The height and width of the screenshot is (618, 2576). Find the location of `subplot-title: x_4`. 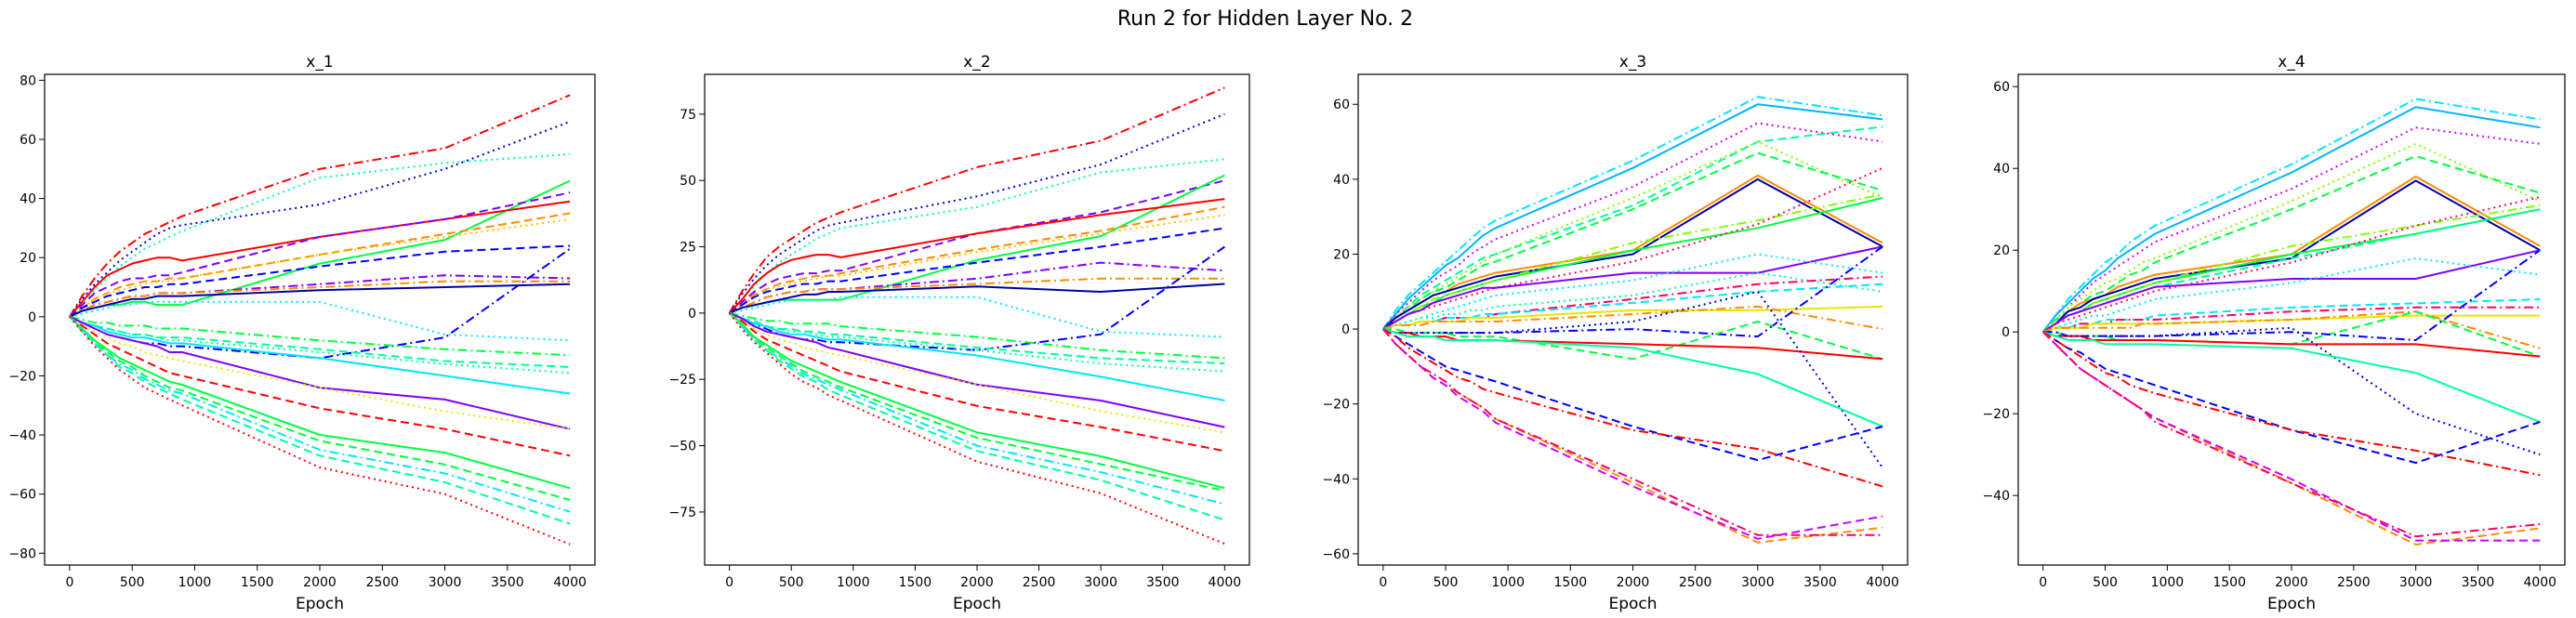

subplot-title: x_4 is located at coordinates (2291, 62).